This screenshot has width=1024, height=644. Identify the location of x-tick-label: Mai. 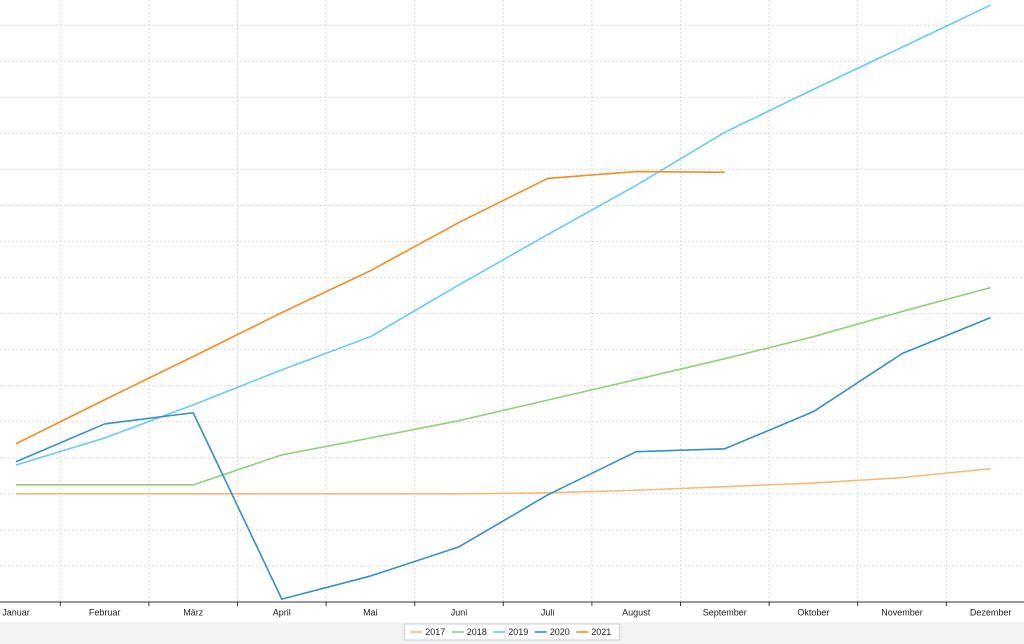
(370, 612).